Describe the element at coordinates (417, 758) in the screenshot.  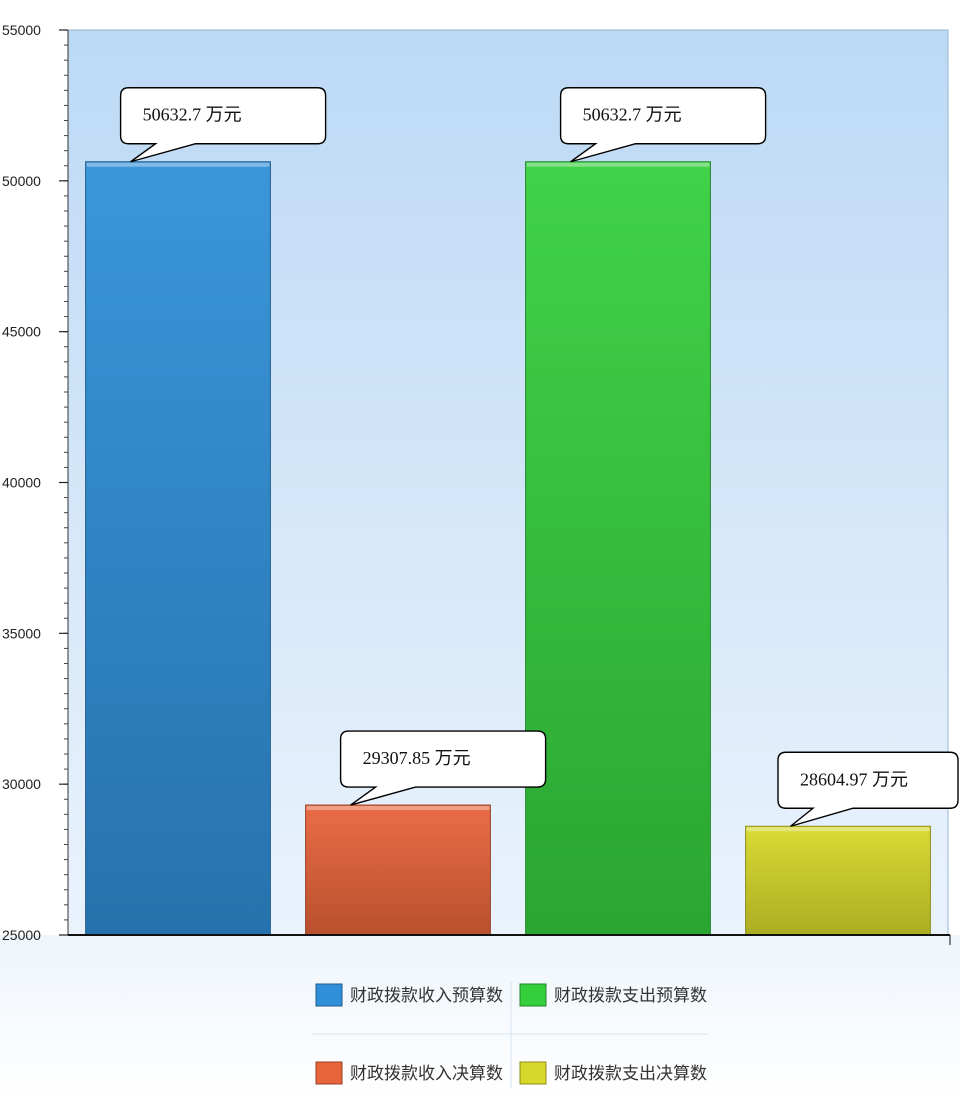
I see `data-label: 29307.85 万元` at that location.